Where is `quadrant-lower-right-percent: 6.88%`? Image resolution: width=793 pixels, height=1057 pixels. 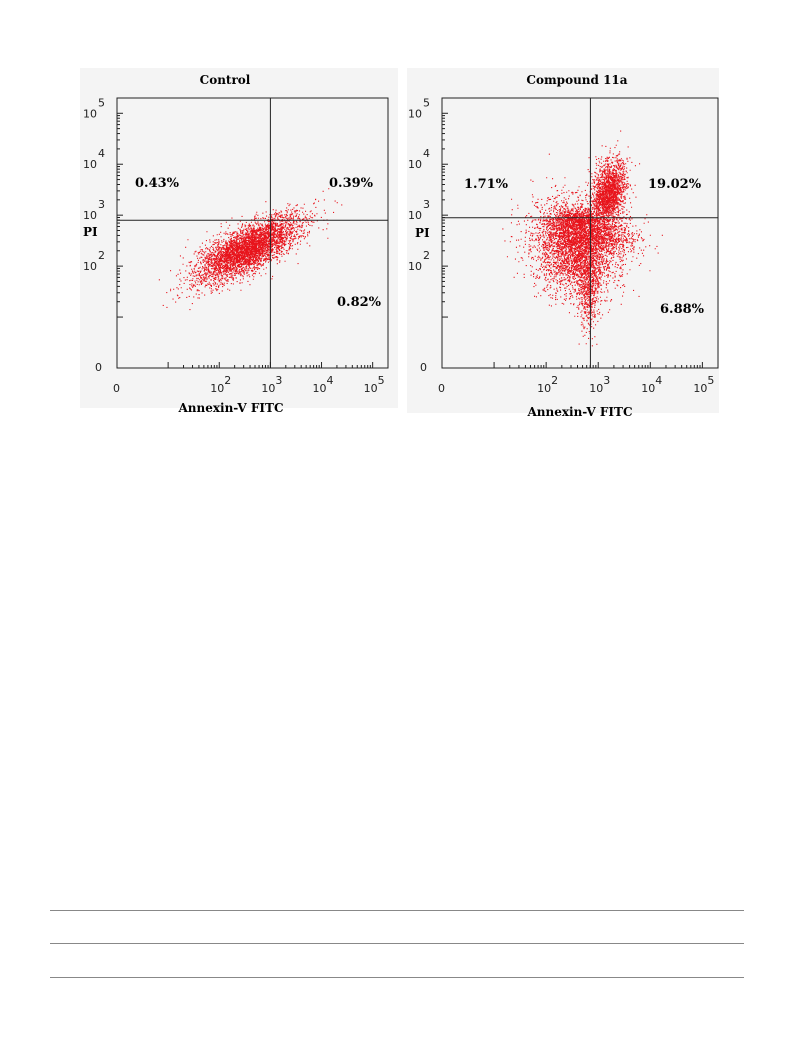 quadrant-lower-right-percent: 6.88% is located at coordinates (682, 309).